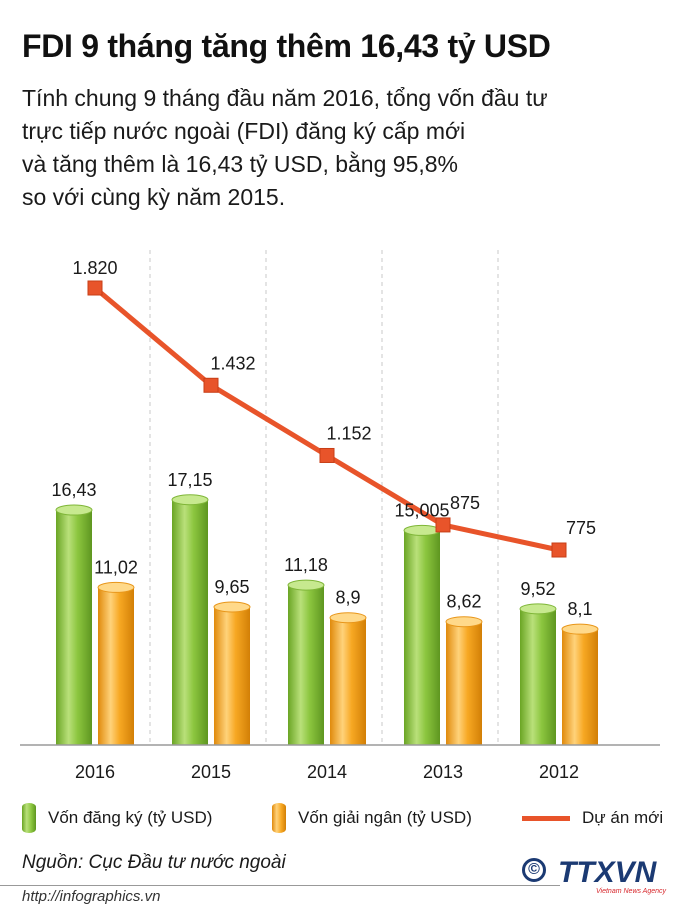  I want to click on legend-label: Vốn đăng ký (tỷ USD), so click(130, 817).